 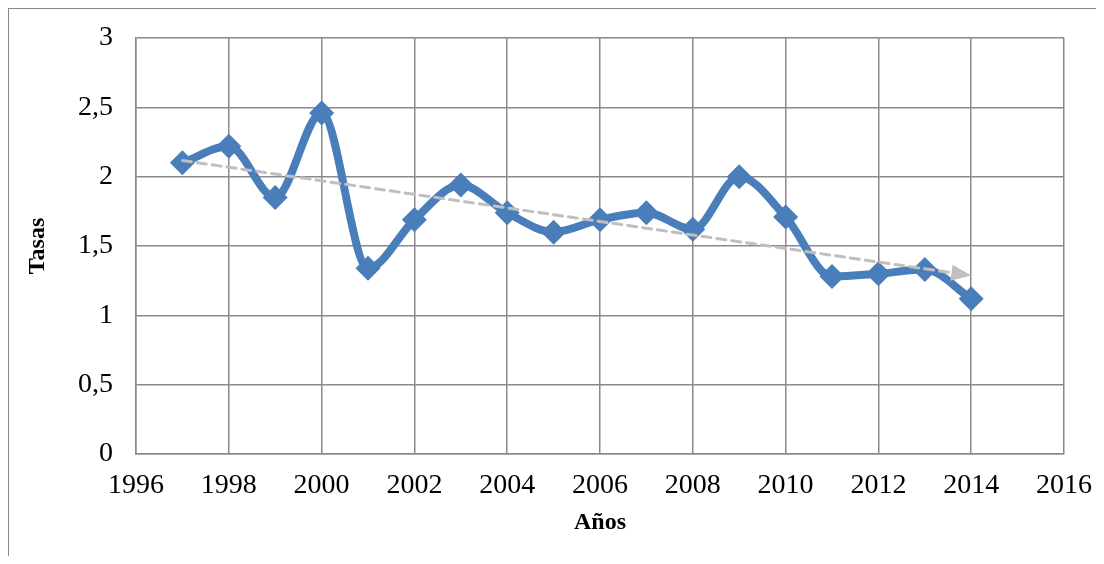 What do you see at coordinates (95, 105) in the screenshot?
I see `y-tick-label: 2,5` at bounding box center [95, 105].